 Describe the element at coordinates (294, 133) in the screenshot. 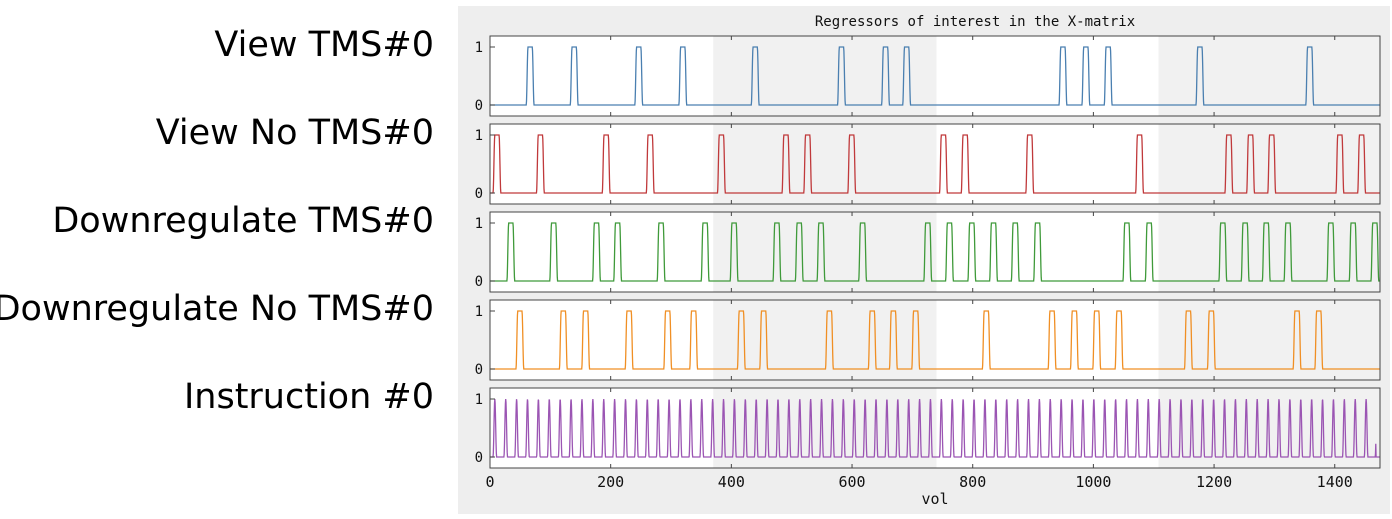

I see `row-label-view-no-tms: View No TMS#0` at that location.